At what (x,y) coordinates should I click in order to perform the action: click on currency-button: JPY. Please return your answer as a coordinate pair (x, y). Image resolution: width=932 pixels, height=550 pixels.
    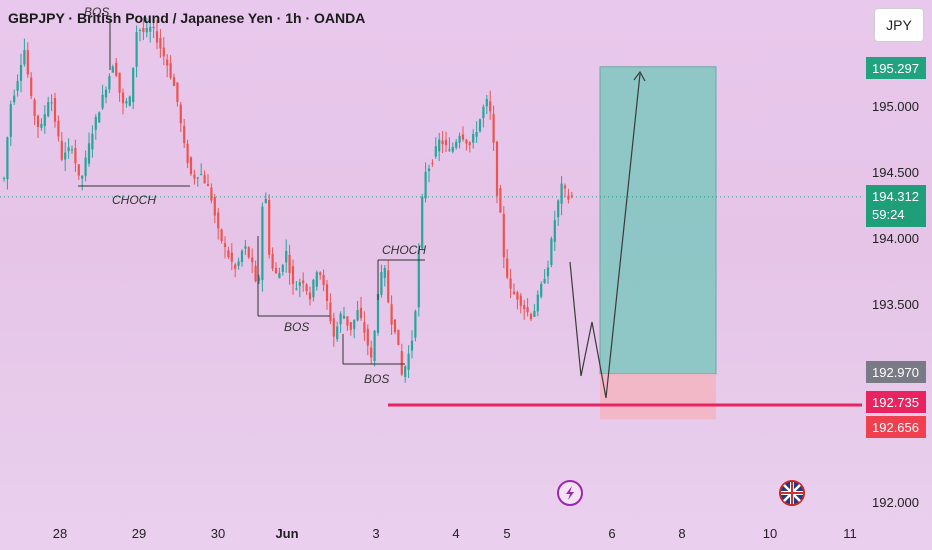
    Looking at the image, I should click on (899, 25).